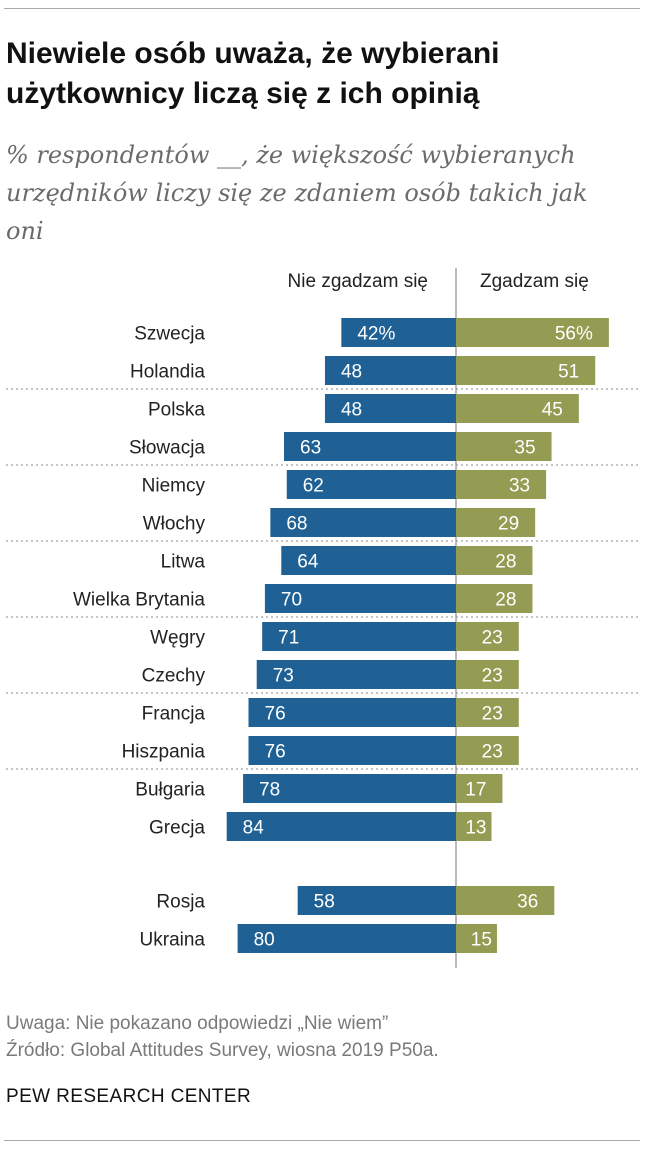 This screenshot has width=650, height=1150. What do you see at coordinates (170, 790) in the screenshot?
I see `category-label-bulgaria: Bułgaria` at bounding box center [170, 790].